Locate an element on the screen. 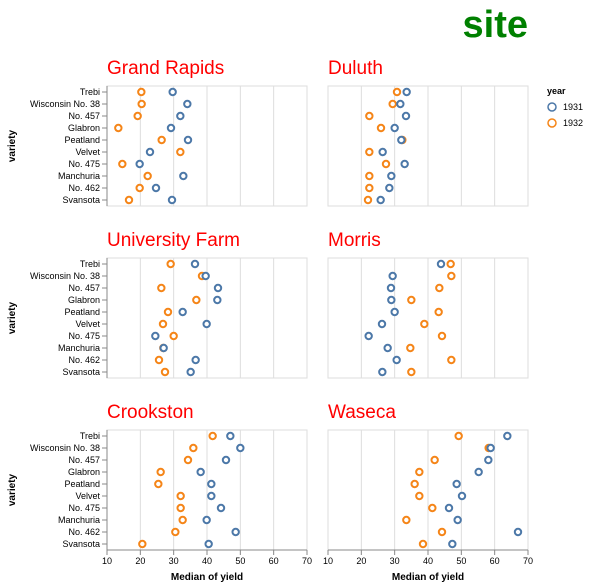 The image size is (591, 588). facet-duluth: Duluth is located at coordinates (428, 132).